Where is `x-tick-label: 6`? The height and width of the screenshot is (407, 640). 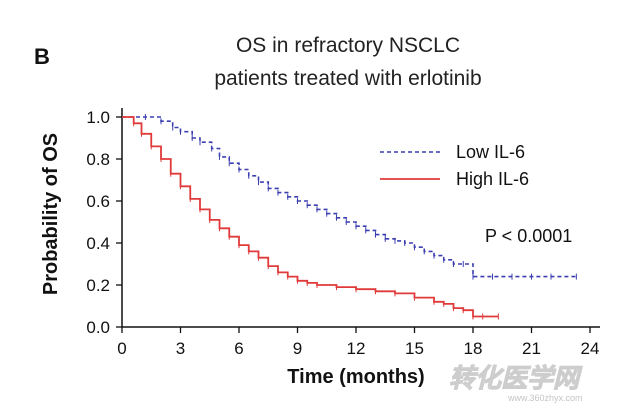 x-tick-label: 6 is located at coordinates (238, 348).